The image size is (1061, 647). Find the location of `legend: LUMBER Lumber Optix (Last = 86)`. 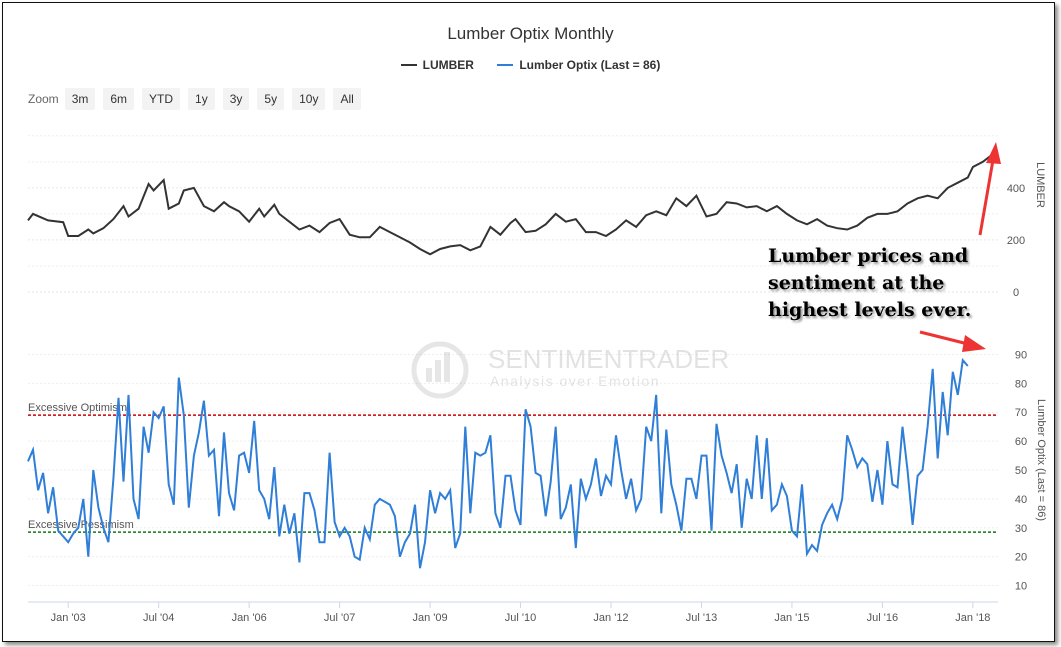

legend: LUMBER Lumber Optix (Last = 86) is located at coordinates (530, 63).